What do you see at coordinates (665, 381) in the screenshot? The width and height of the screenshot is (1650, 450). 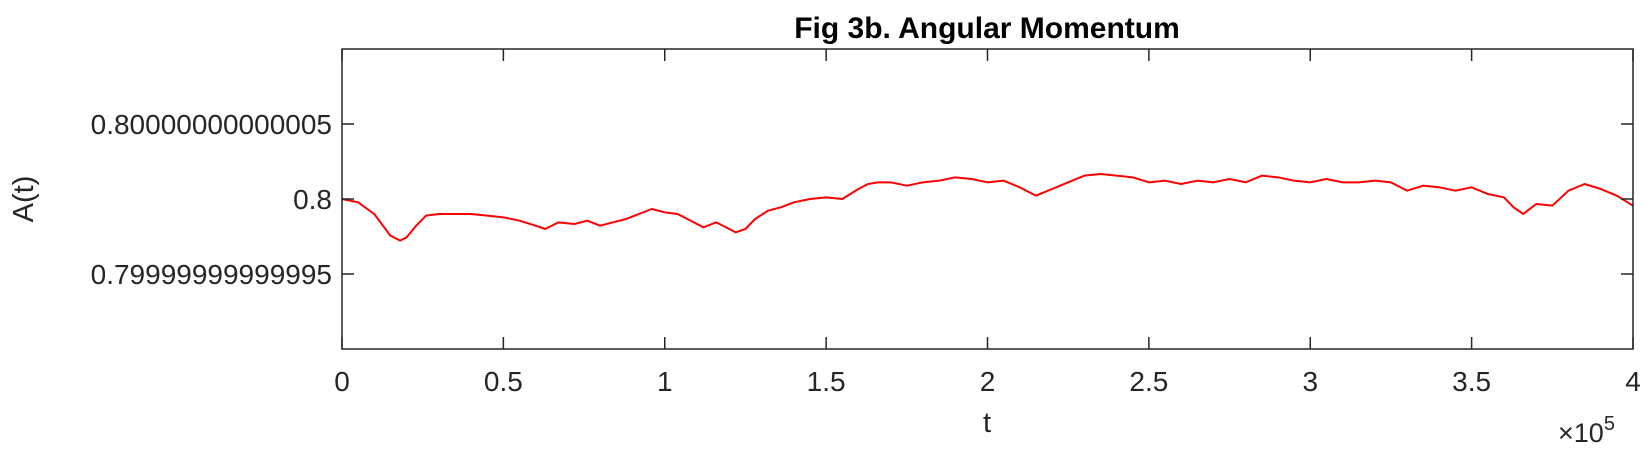 I see `x-tick-label: 1` at bounding box center [665, 381].